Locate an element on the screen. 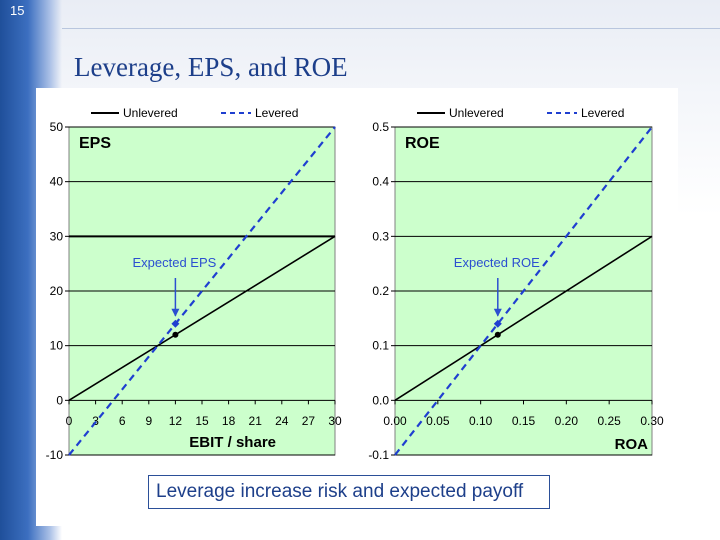 The image size is (720, 540). x-tick-label: 0.05 is located at coordinates (438, 421).